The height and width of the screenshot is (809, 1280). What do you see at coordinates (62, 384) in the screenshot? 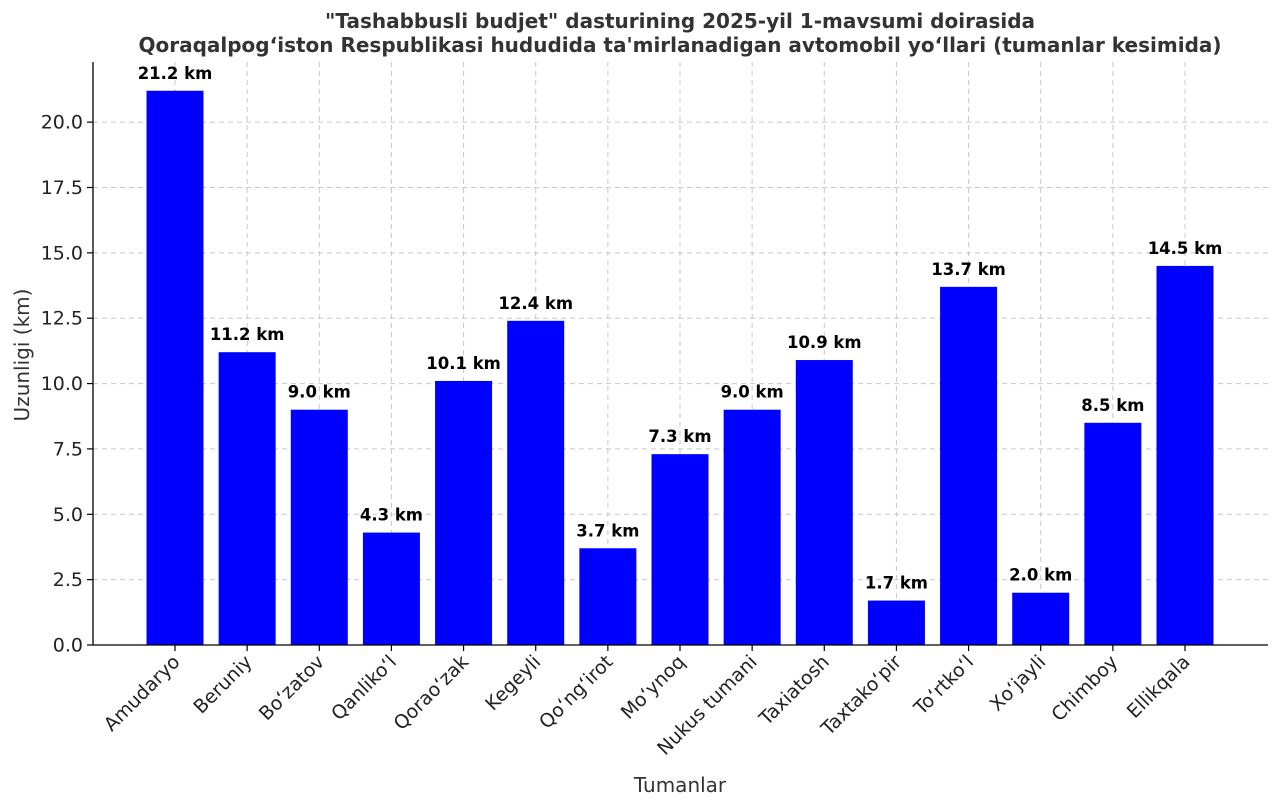
I see `y-tick-label: 10.0` at bounding box center [62, 384].